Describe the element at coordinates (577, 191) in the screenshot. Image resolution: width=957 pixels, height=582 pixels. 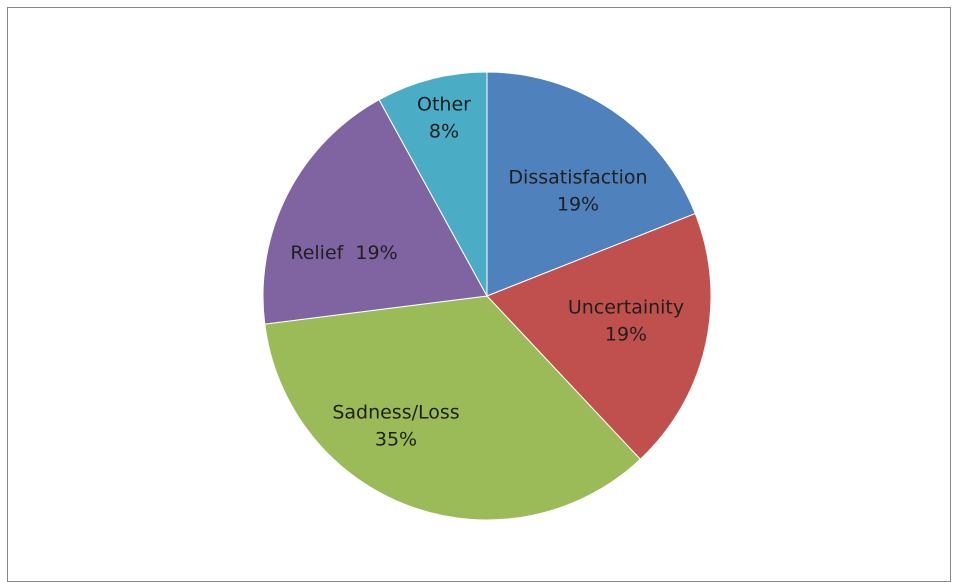
I see `data-label-dissatisfaction: Dissatisfaction 19%` at that location.